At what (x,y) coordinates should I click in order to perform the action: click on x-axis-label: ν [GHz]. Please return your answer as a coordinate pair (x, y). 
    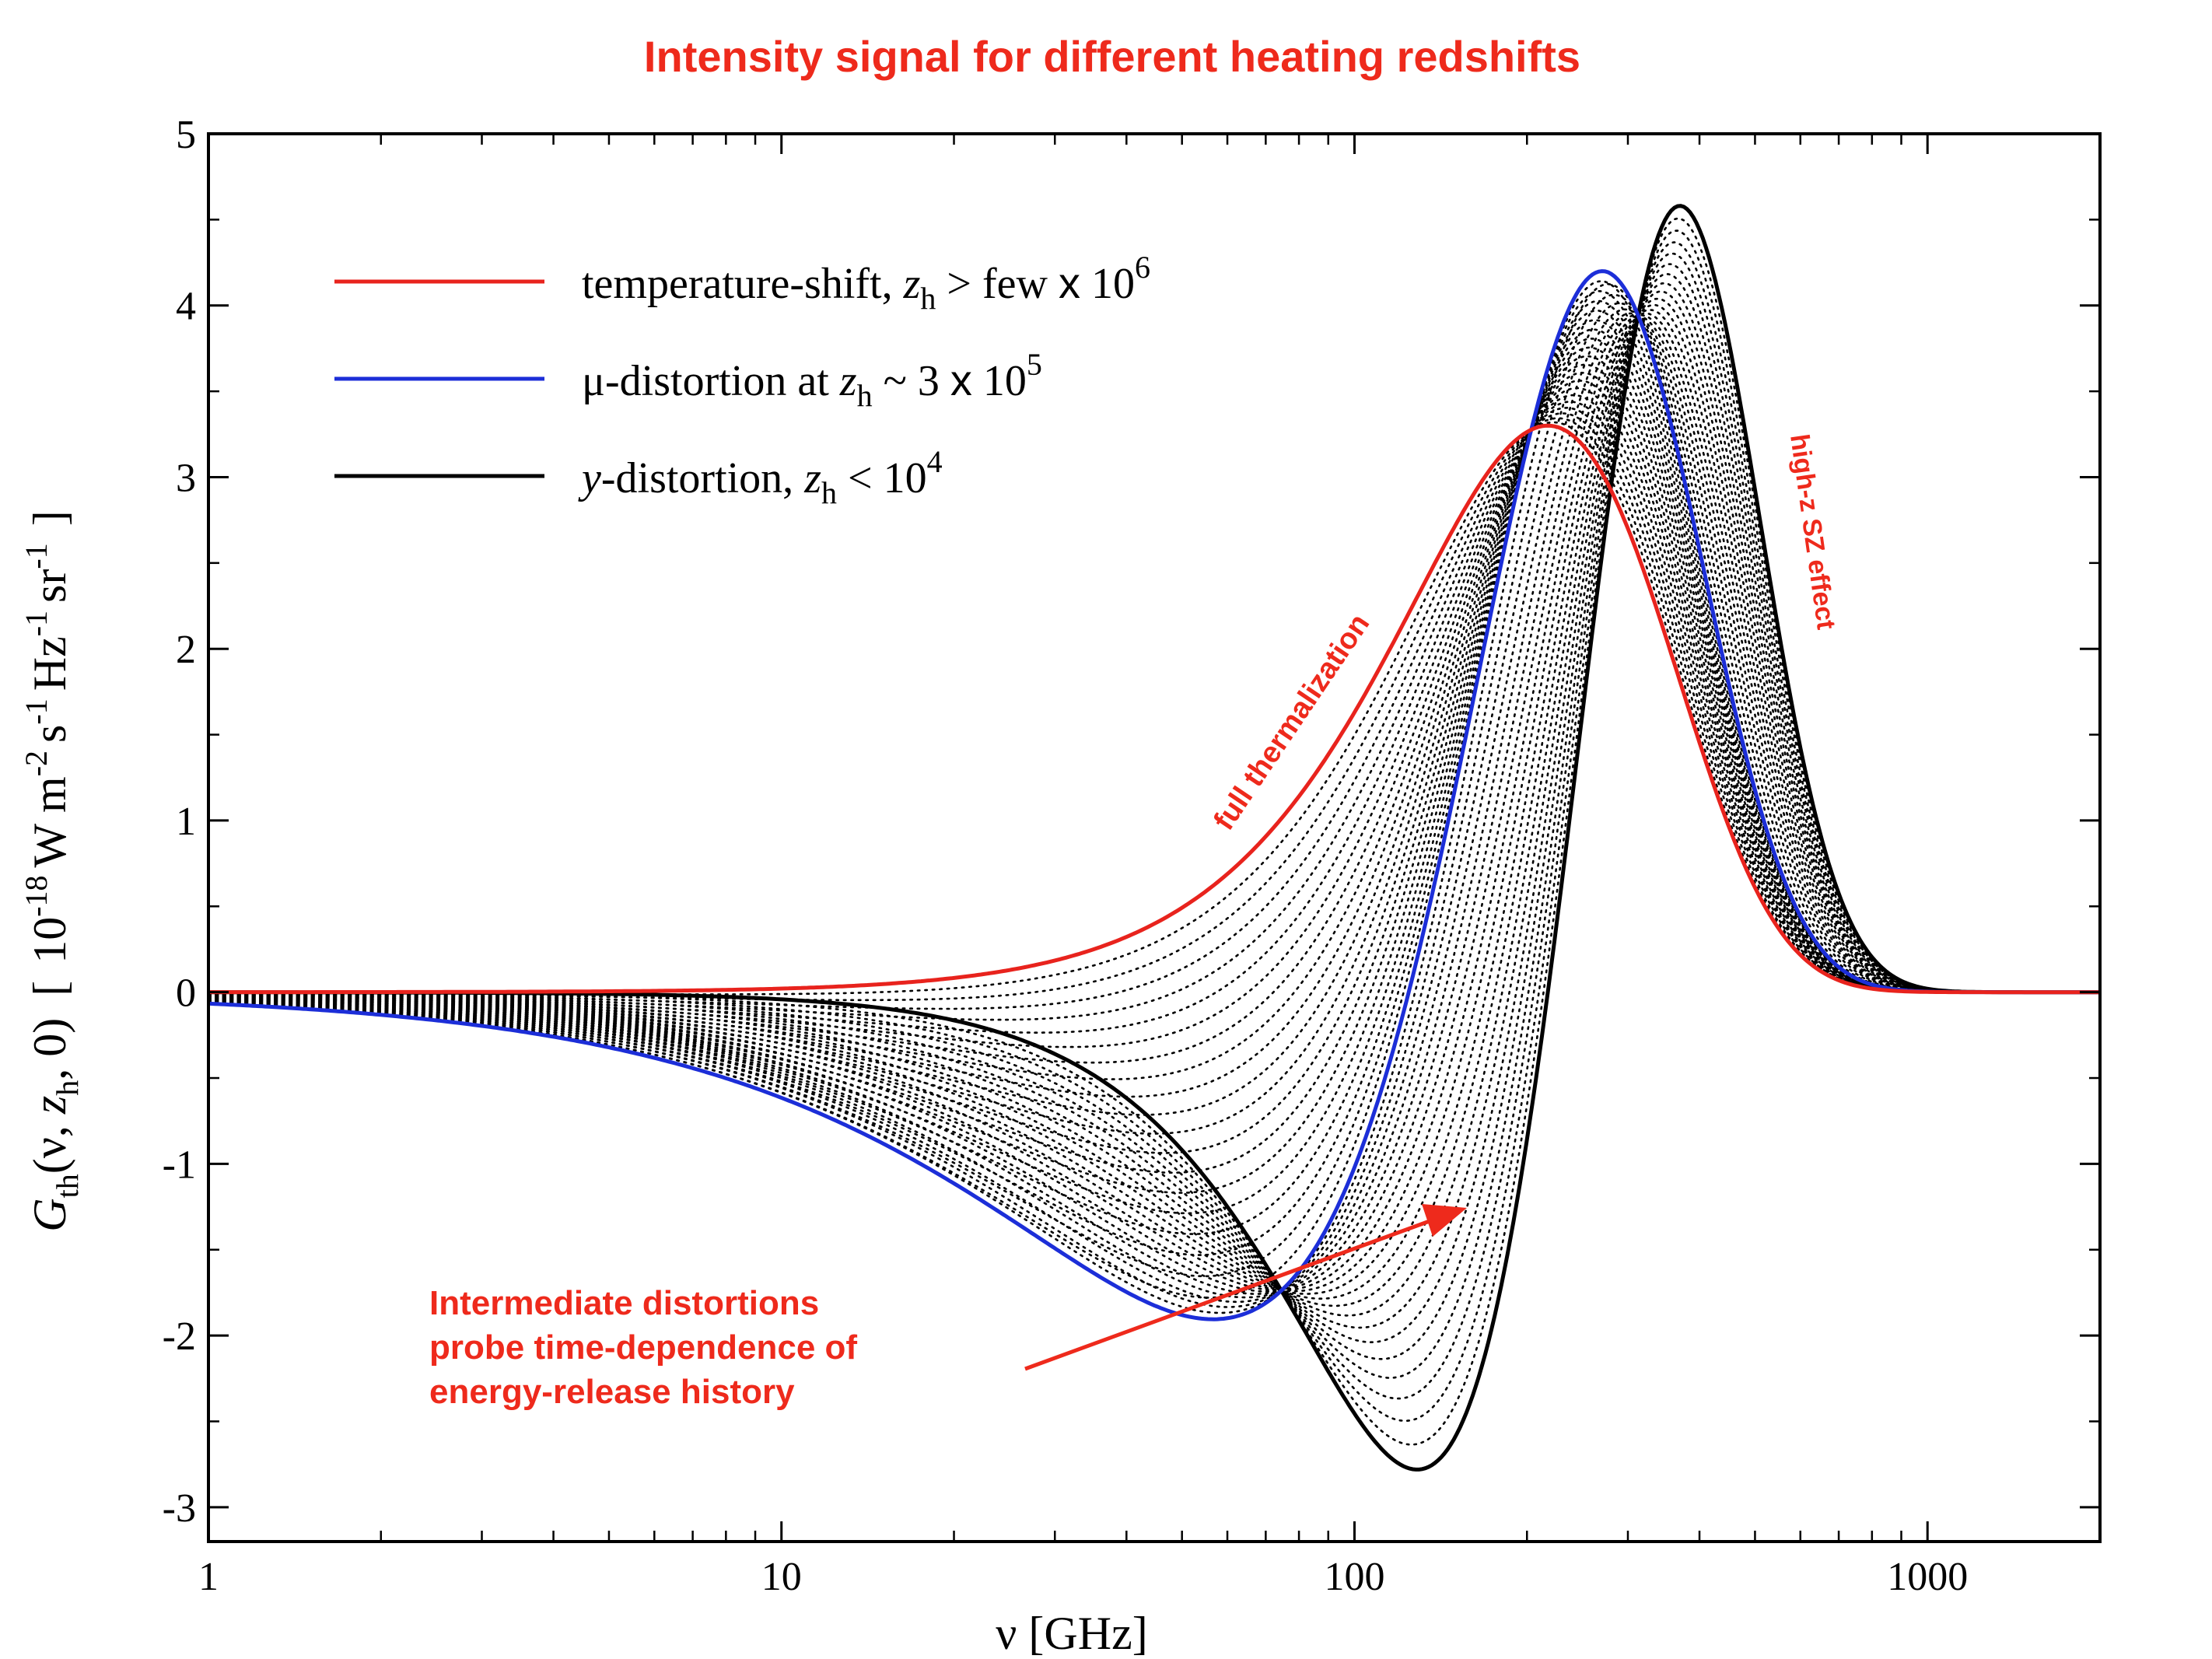
    Looking at the image, I should click on (1072, 1633).